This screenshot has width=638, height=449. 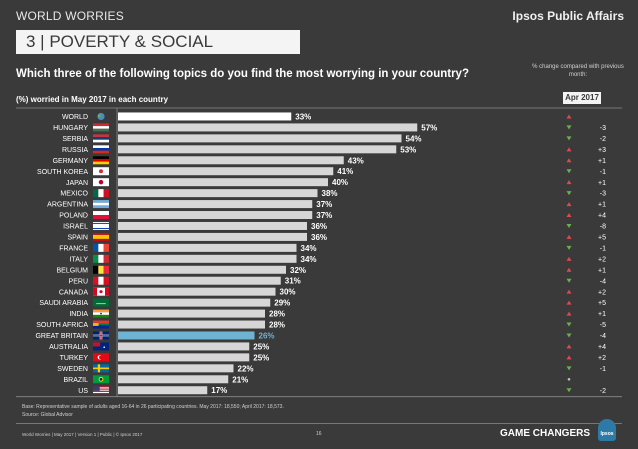 I want to click on sa-flag-icon, so click(x=101, y=302).